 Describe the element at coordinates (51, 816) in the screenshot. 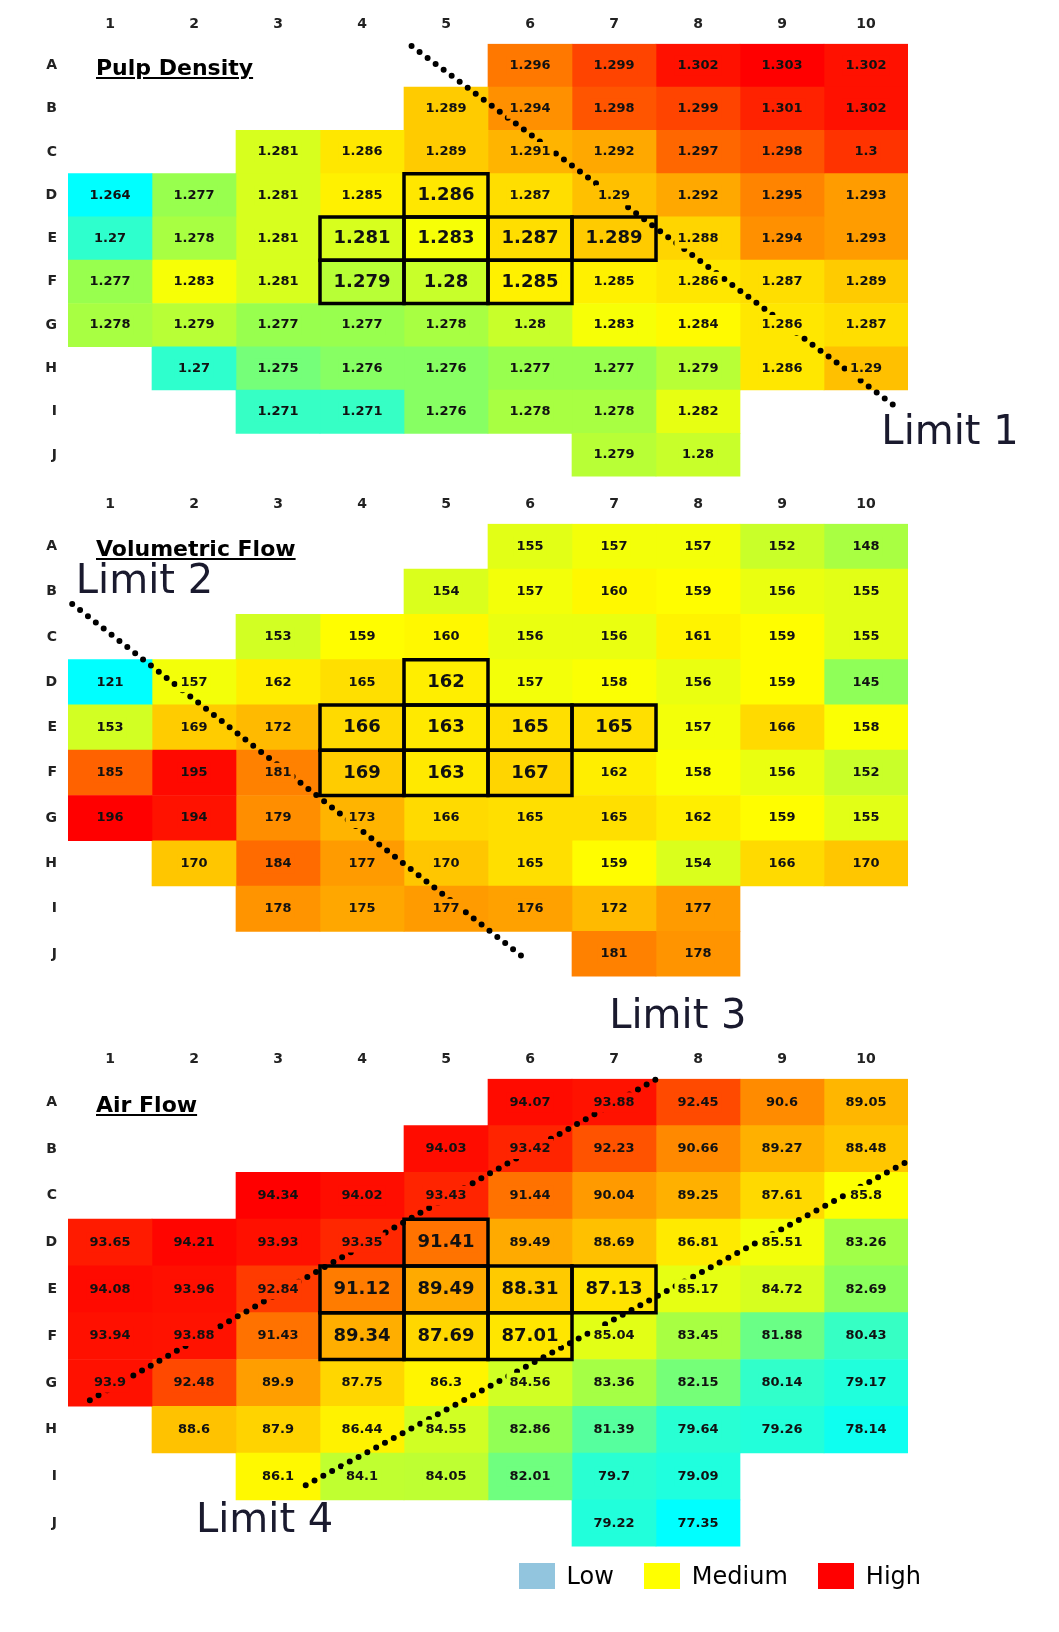

I see `y-tick-label: G` at that location.